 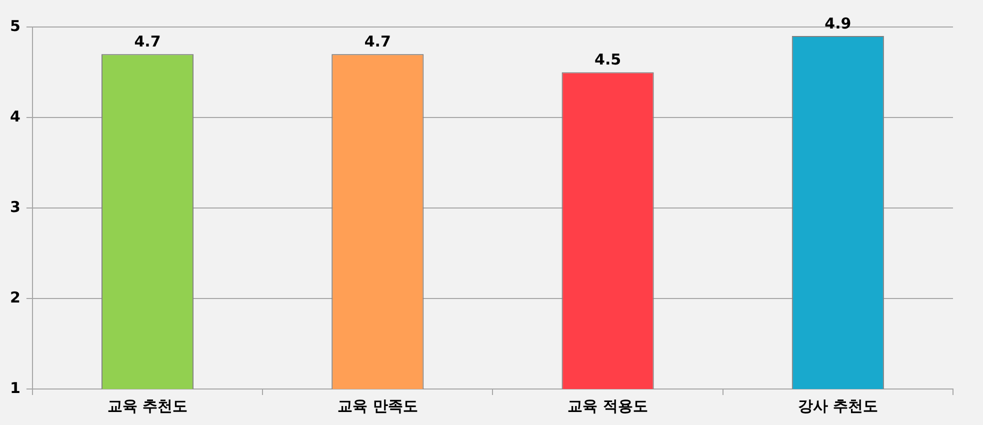 What do you see at coordinates (838, 405) in the screenshot?
I see `x-tick-label: 강사 추천도` at bounding box center [838, 405].